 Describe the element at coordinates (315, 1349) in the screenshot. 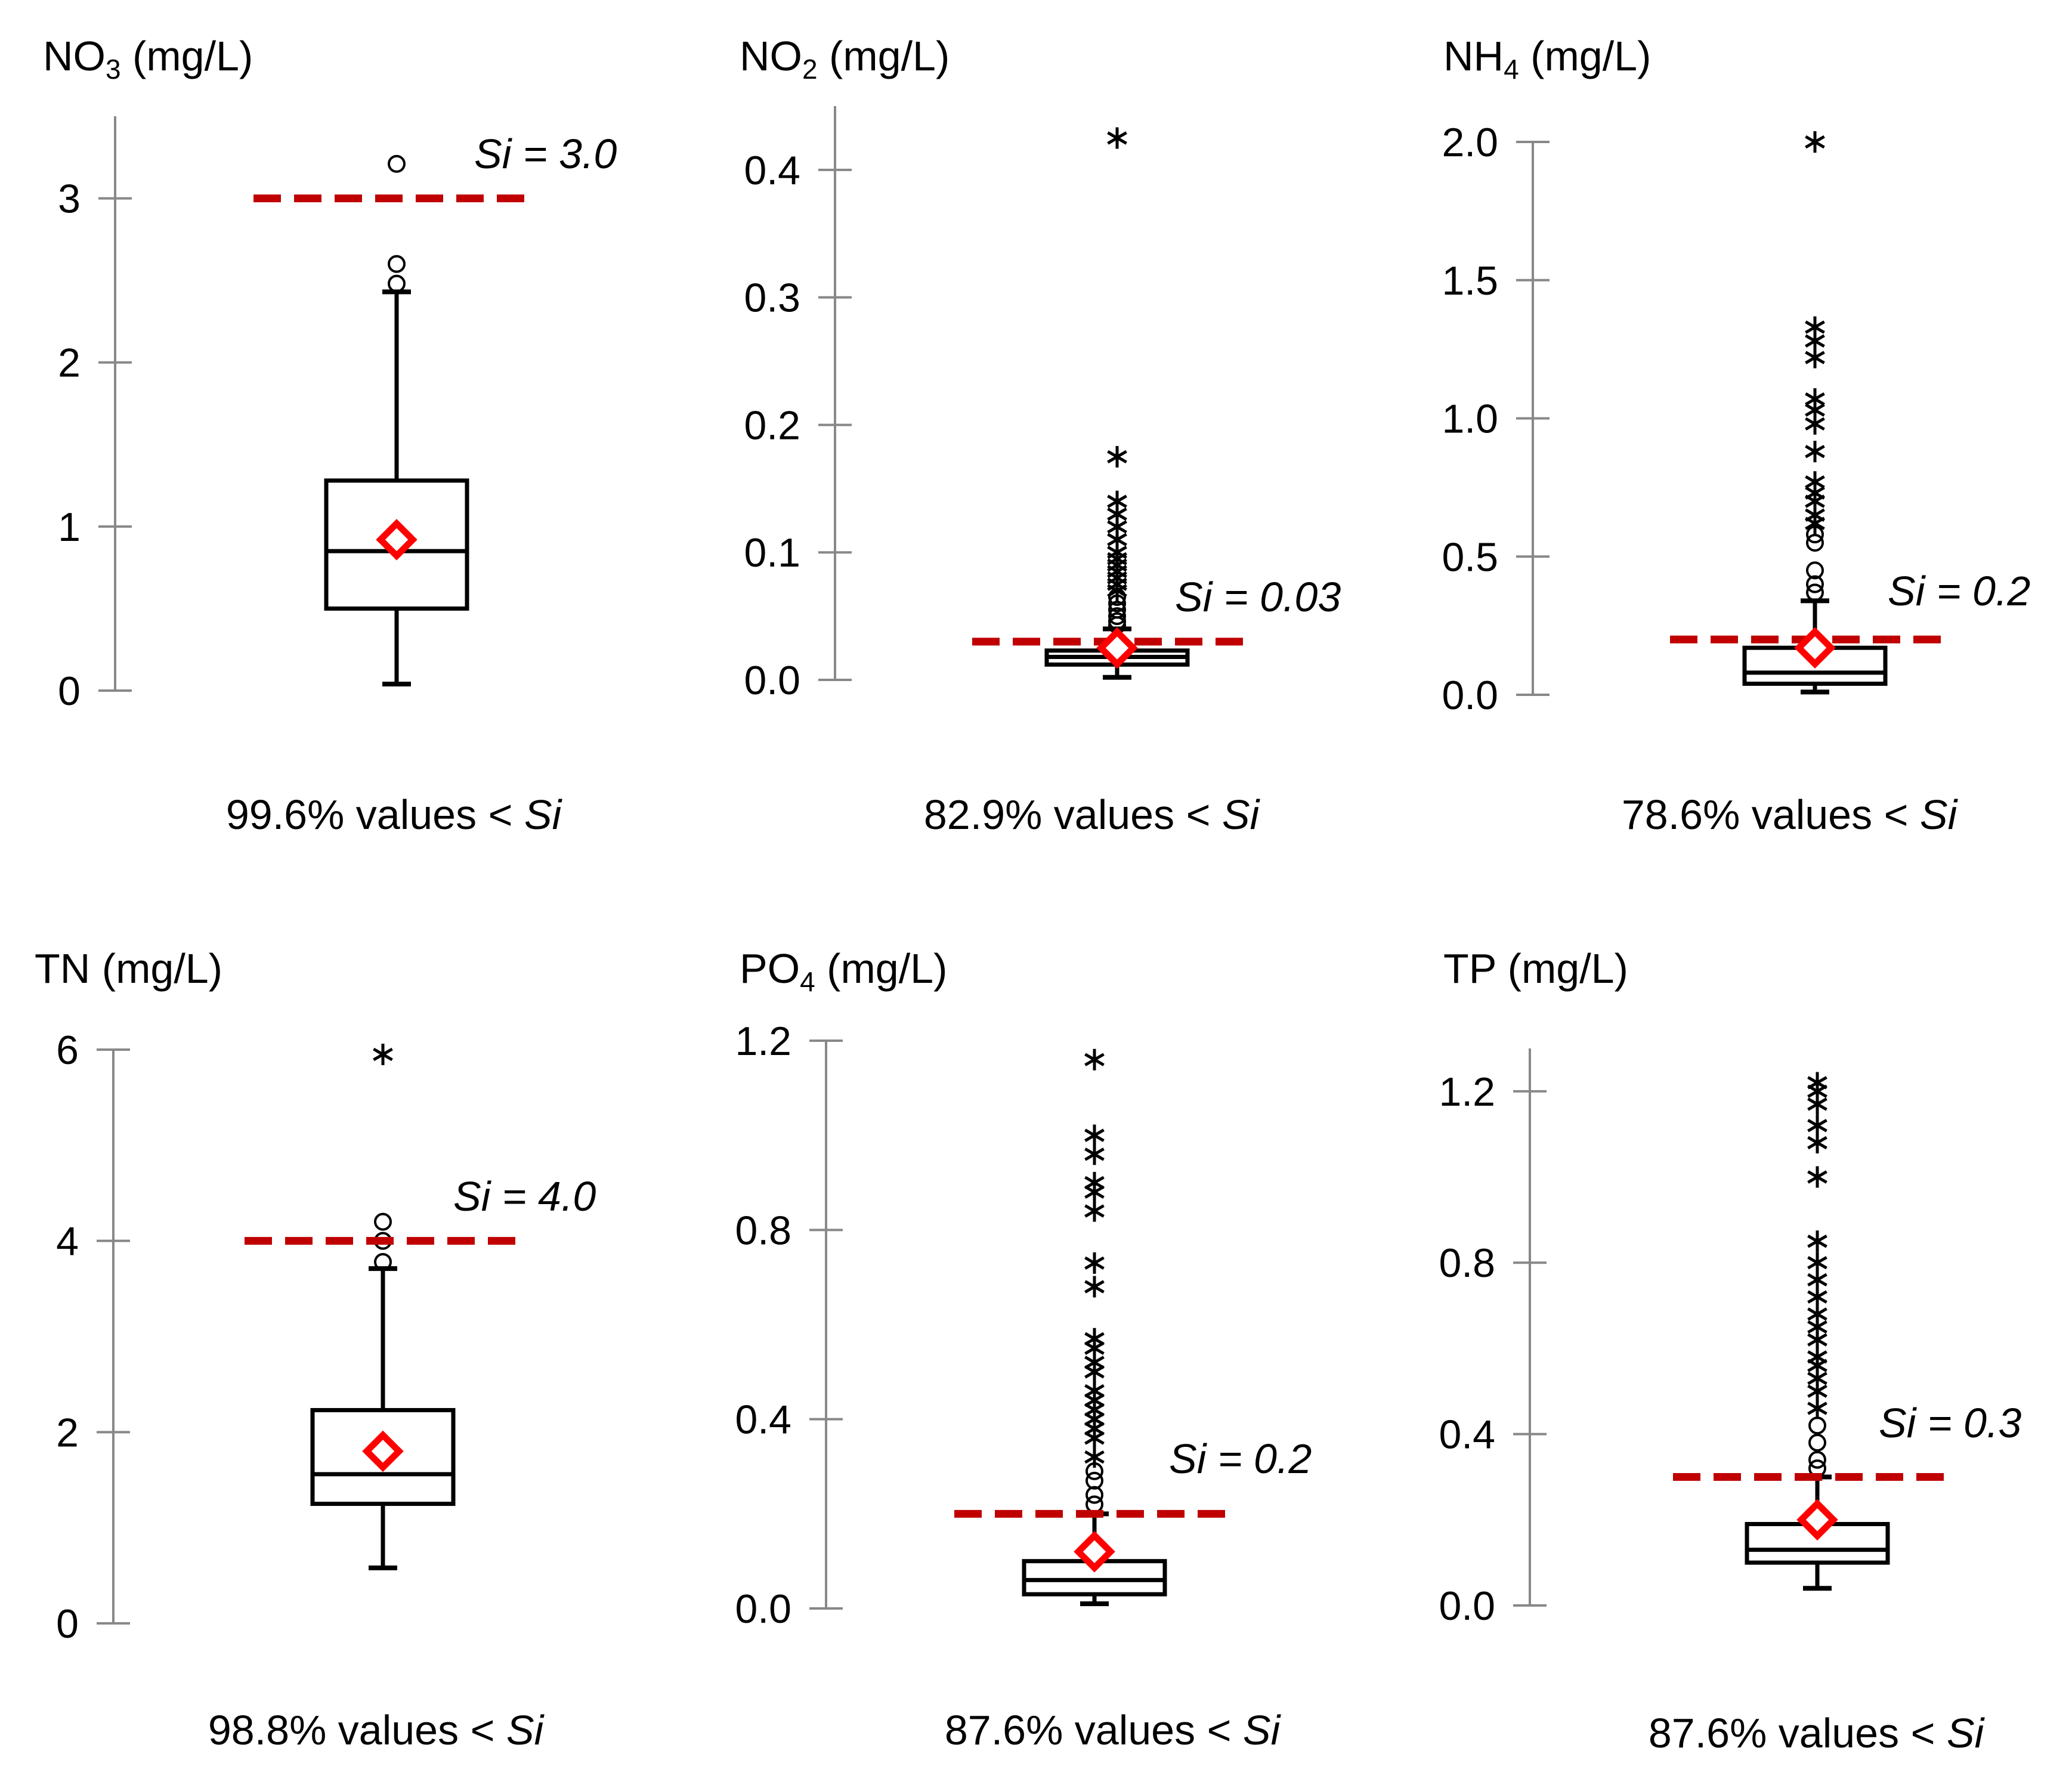

I see `panel-4: TN (mg/L) 0 2 4 6 Si = 4.0 98.8% values < Si` at that location.